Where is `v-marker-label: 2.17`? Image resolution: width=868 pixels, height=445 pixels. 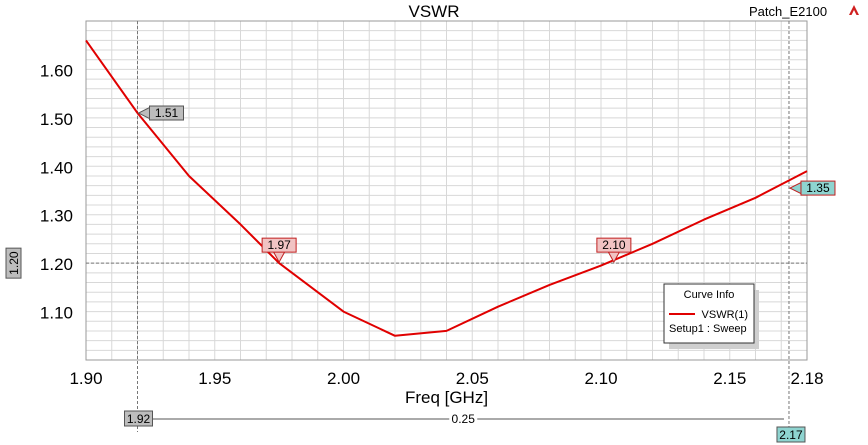
v-marker-label: 2.17 is located at coordinates (791, 435).